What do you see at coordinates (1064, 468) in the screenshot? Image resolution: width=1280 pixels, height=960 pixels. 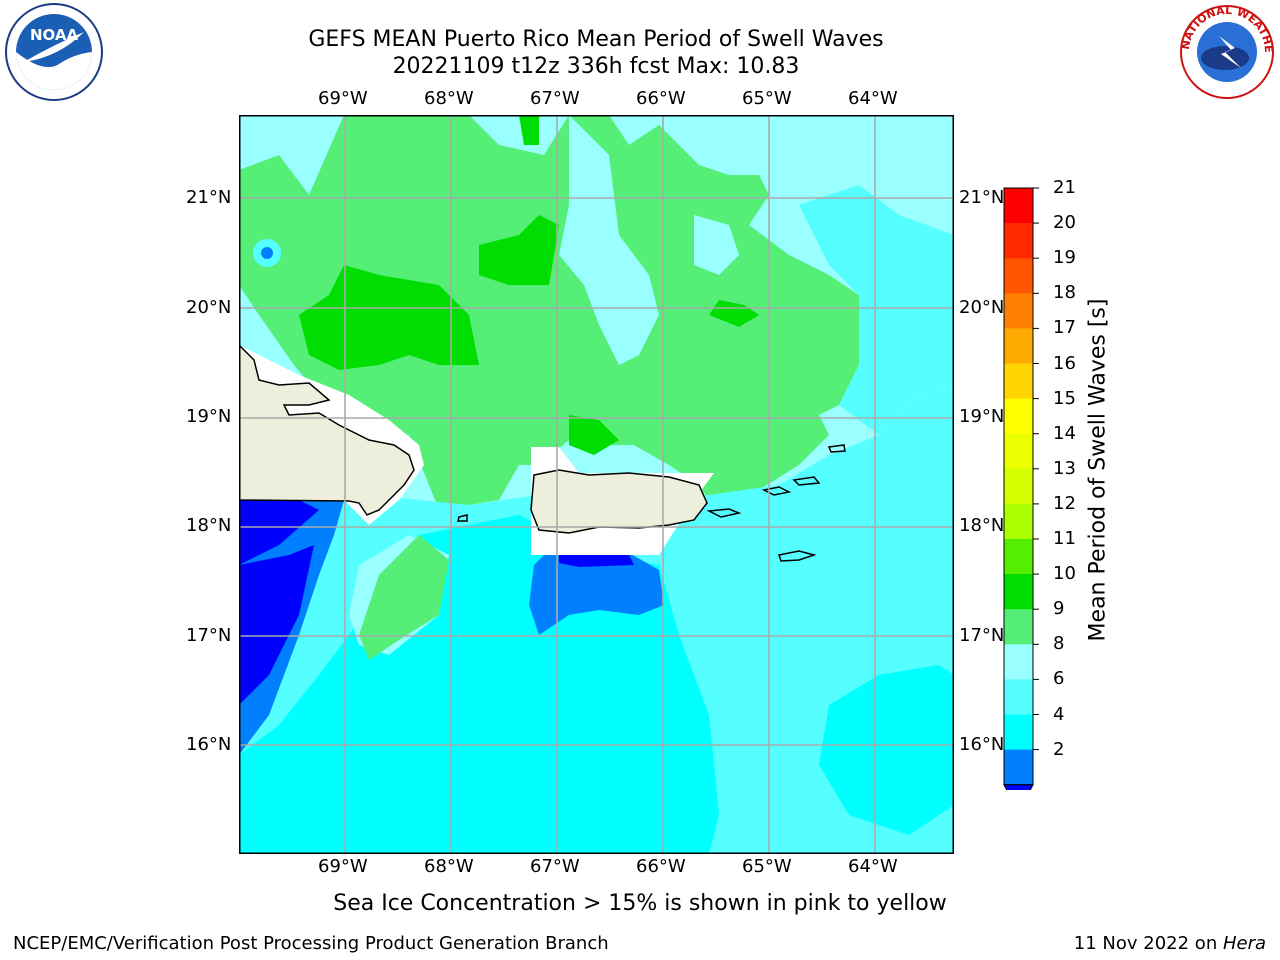 I see `colorbar-tick-label: 13` at bounding box center [1064, 468].